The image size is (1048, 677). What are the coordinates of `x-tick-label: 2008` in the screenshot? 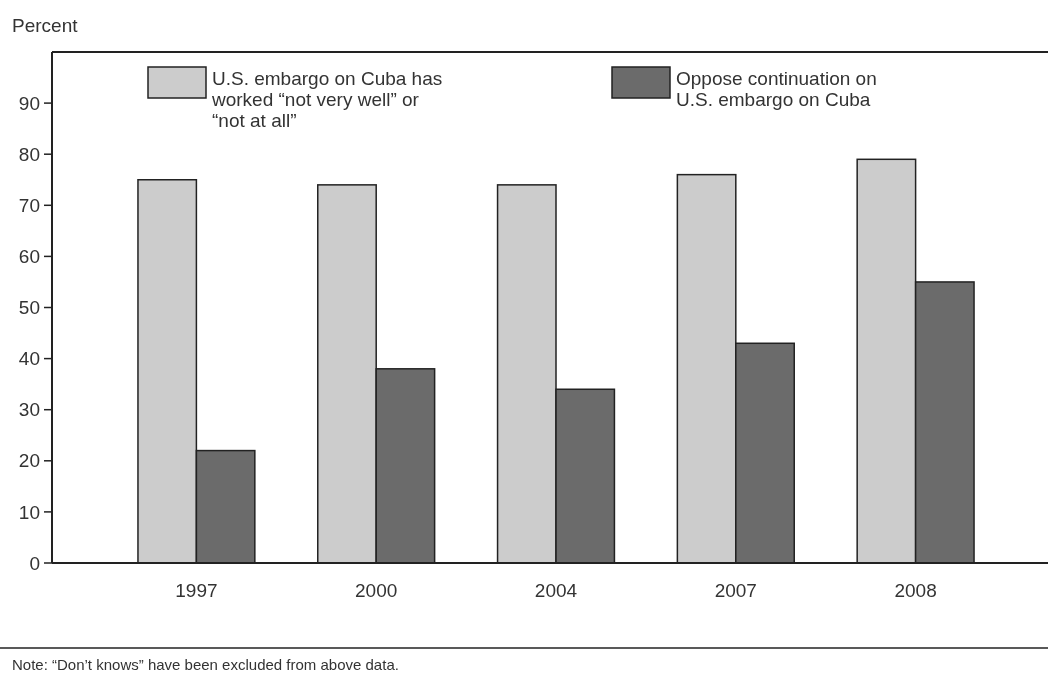 It's located at (915, 590).